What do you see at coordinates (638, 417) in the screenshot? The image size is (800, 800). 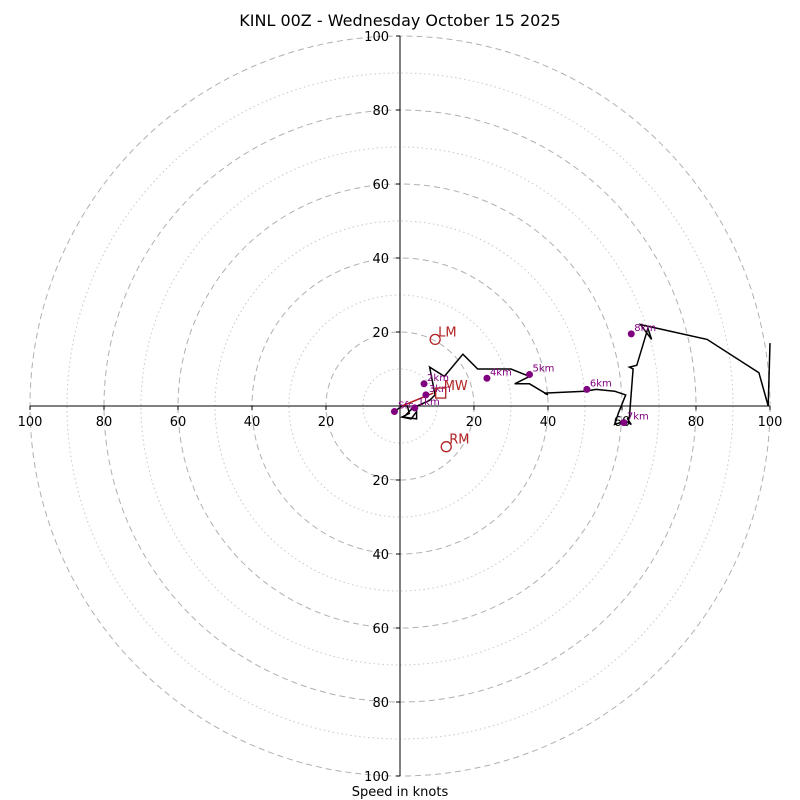 I see `height-marker-label: 7km` at bounding box center [638, 417].